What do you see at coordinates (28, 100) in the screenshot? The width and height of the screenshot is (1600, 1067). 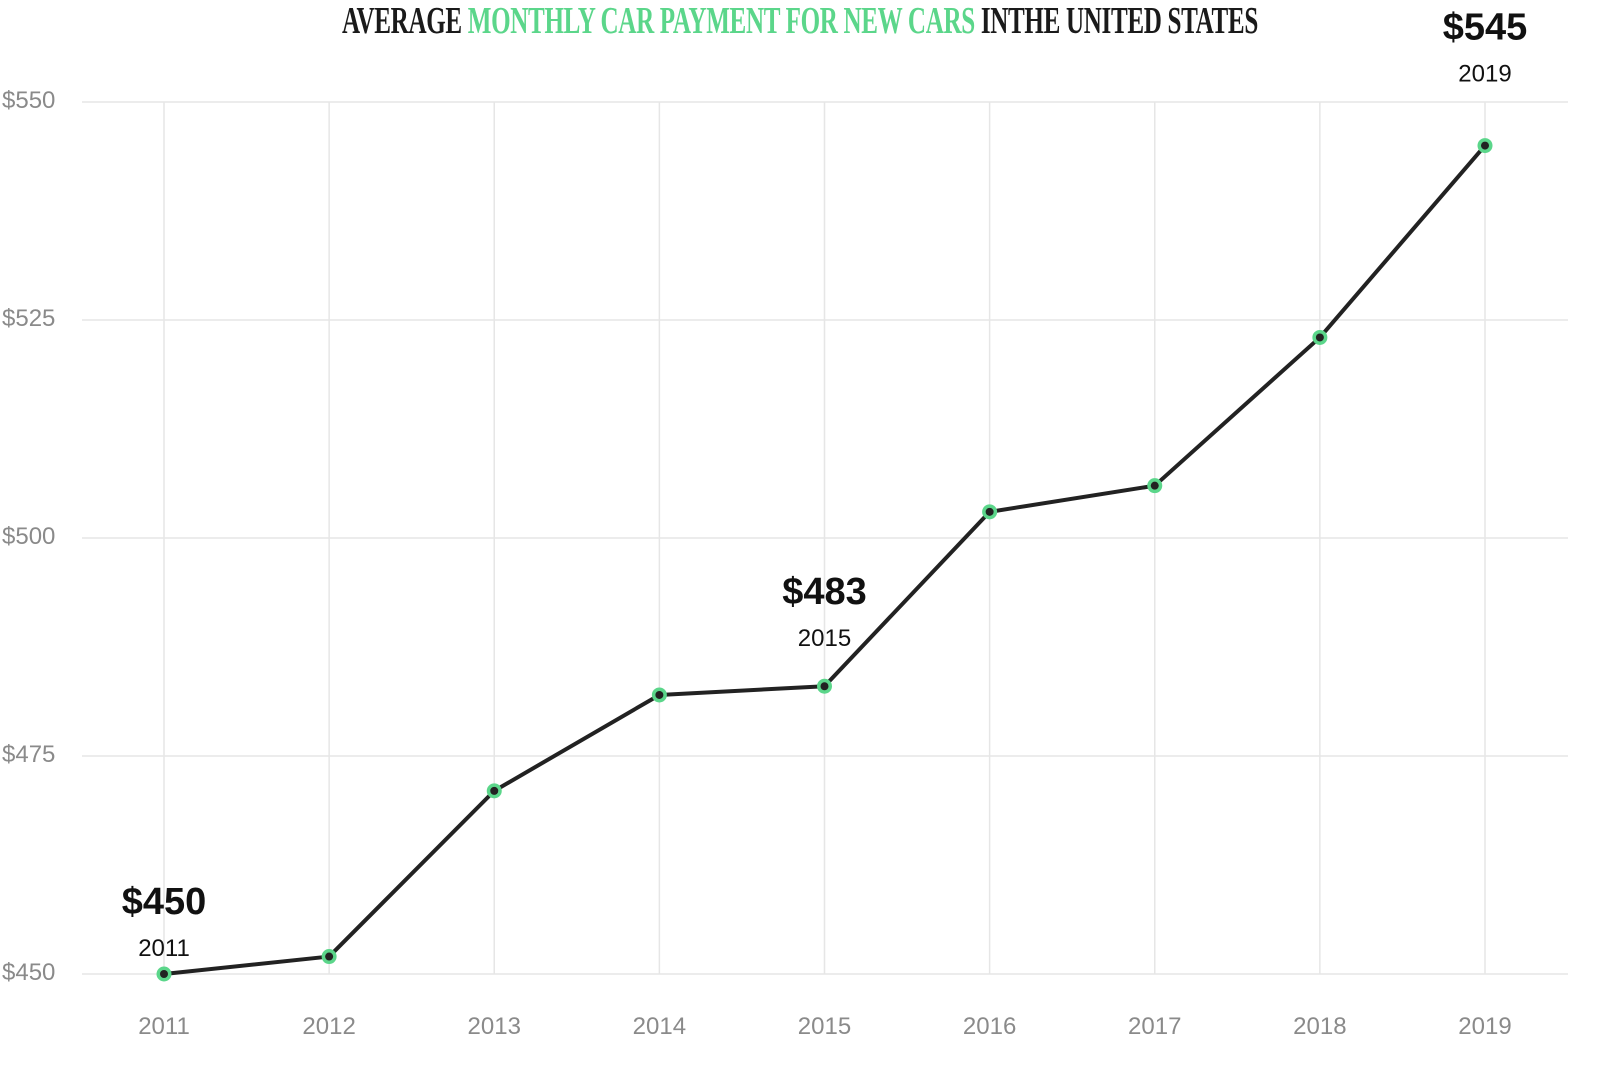 I see `y-tick-label: $550` at bounding box center [28, 100].